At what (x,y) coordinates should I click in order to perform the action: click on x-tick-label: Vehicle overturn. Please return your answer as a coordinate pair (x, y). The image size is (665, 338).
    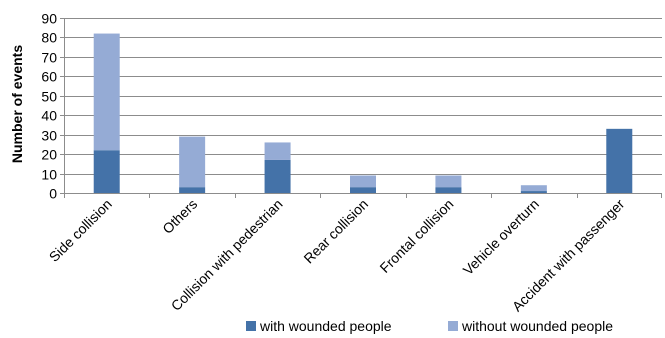
    Looking at the image, I should click on (501, 237).